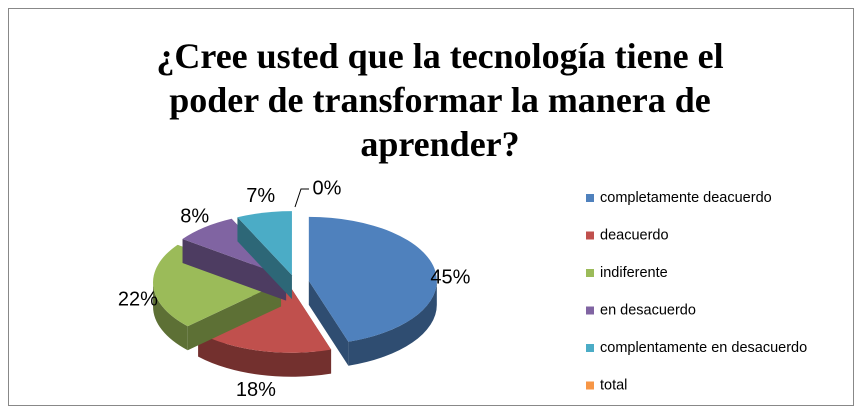  I want to click on leader-line, so click(301, 198).